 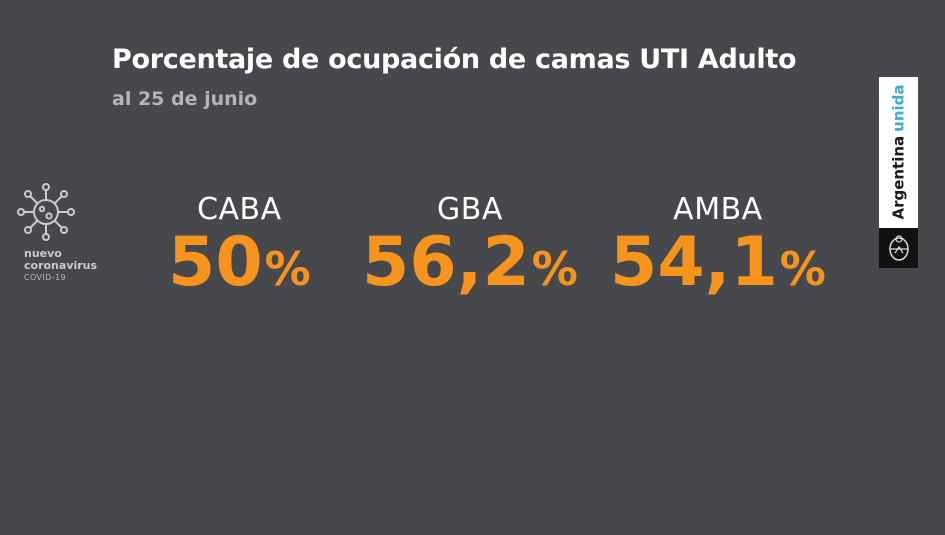 I want to click on logo-text: nuevo coronavirus COVID-19, so click(x=69, y=266).